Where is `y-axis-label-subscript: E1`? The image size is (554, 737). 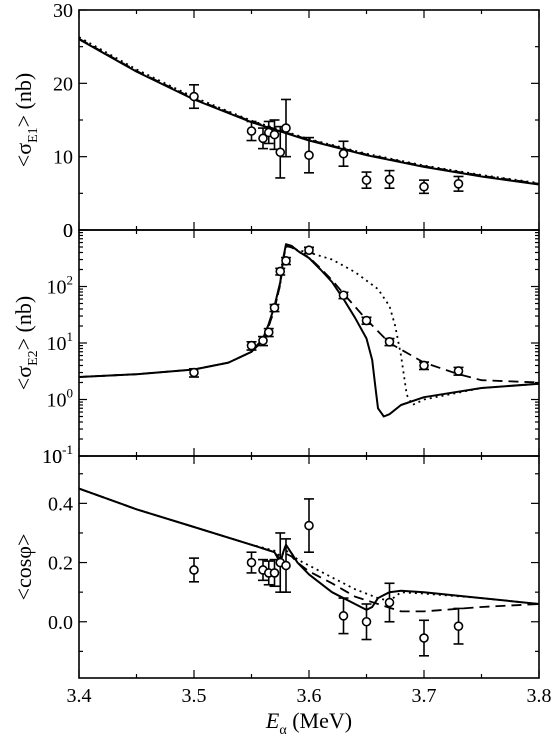 y-axis-label-subscript: E1 is located at coordinates (33, 135).